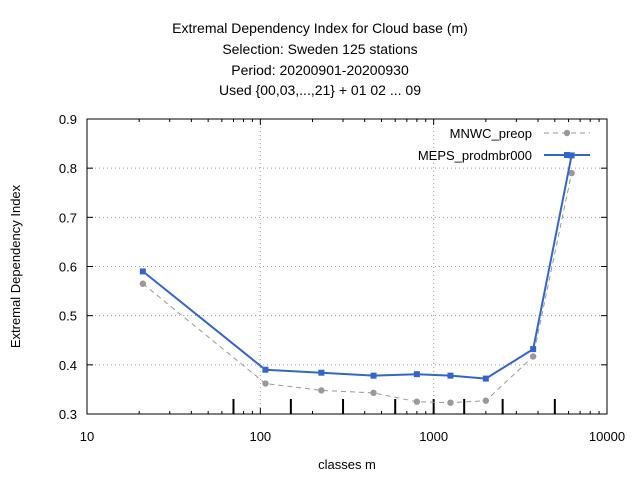  What do you see at coordinates (68, 217) in the screenshot?
I see `y-tick-label: 0.7` at bounding box center [68, 217].